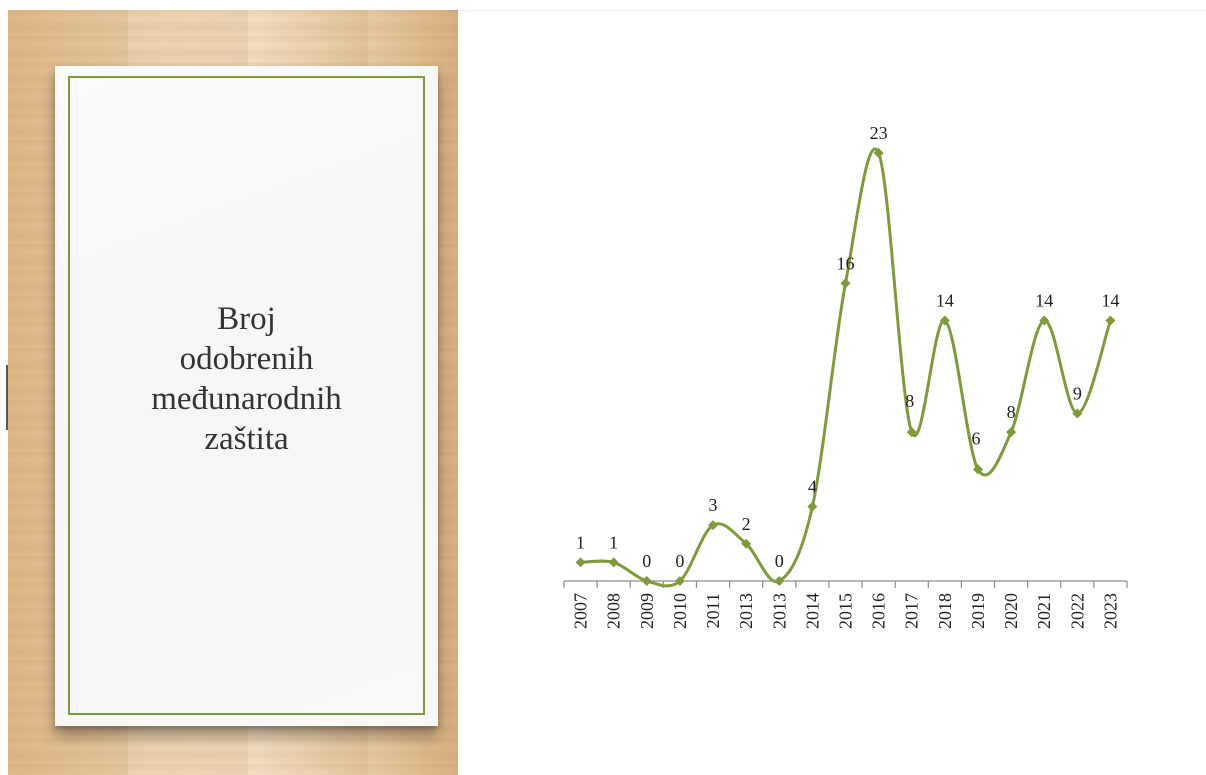 Image resolution: width=1206 pixels, height=775 pixels. Describe the element at coordinates (647, 611) in the screenshot. I see `x-tick-label: 2009` at that location.